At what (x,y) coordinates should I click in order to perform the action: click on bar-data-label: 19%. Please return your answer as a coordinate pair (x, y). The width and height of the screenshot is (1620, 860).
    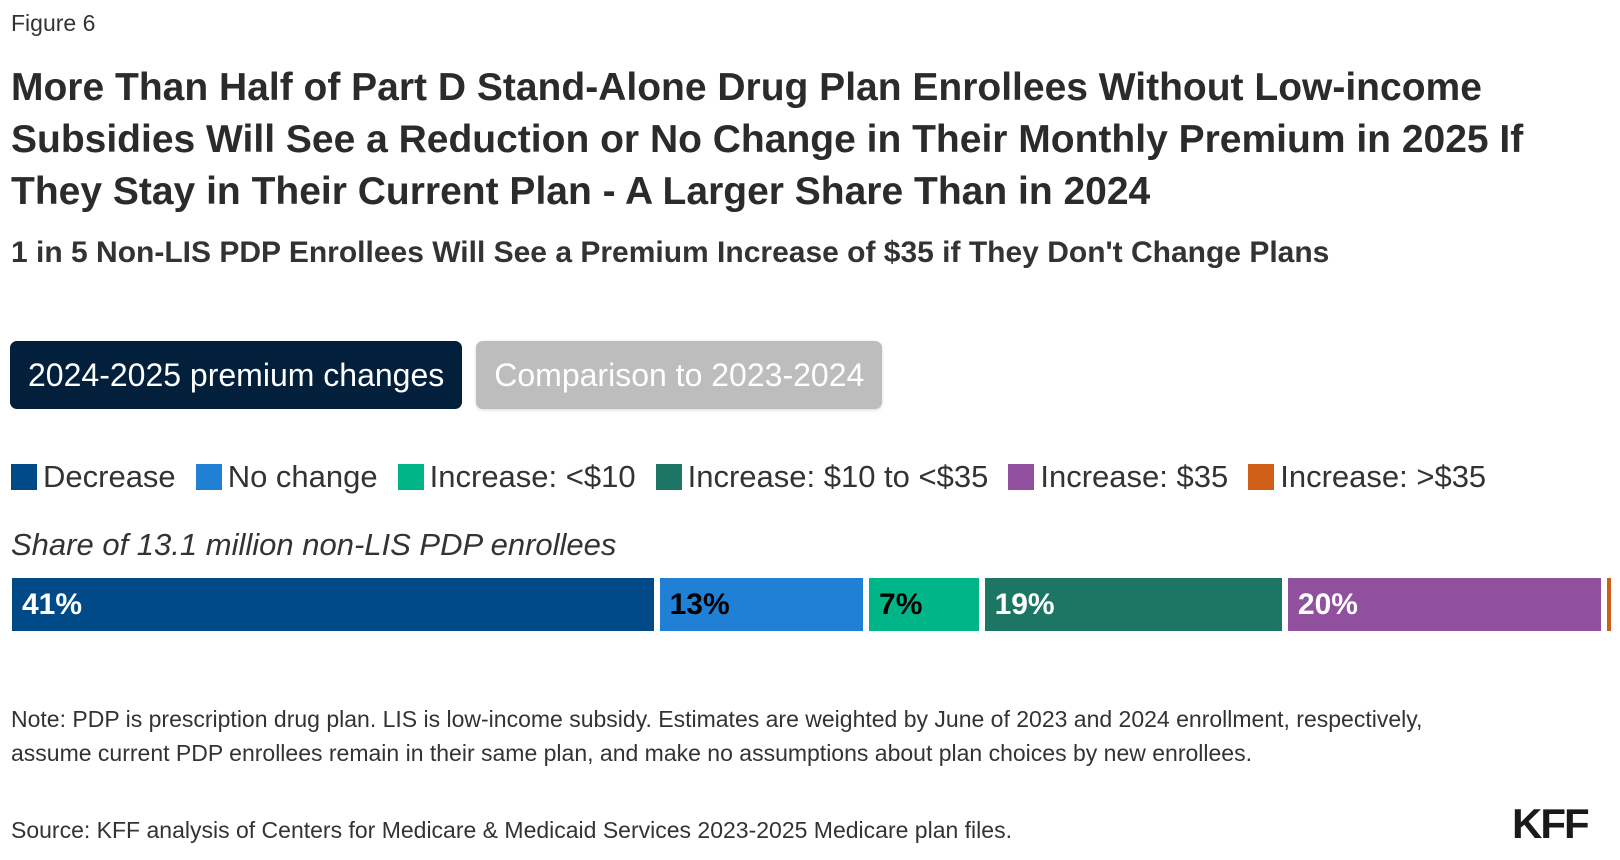
    Looking at the image, I should click on (1024, 604).